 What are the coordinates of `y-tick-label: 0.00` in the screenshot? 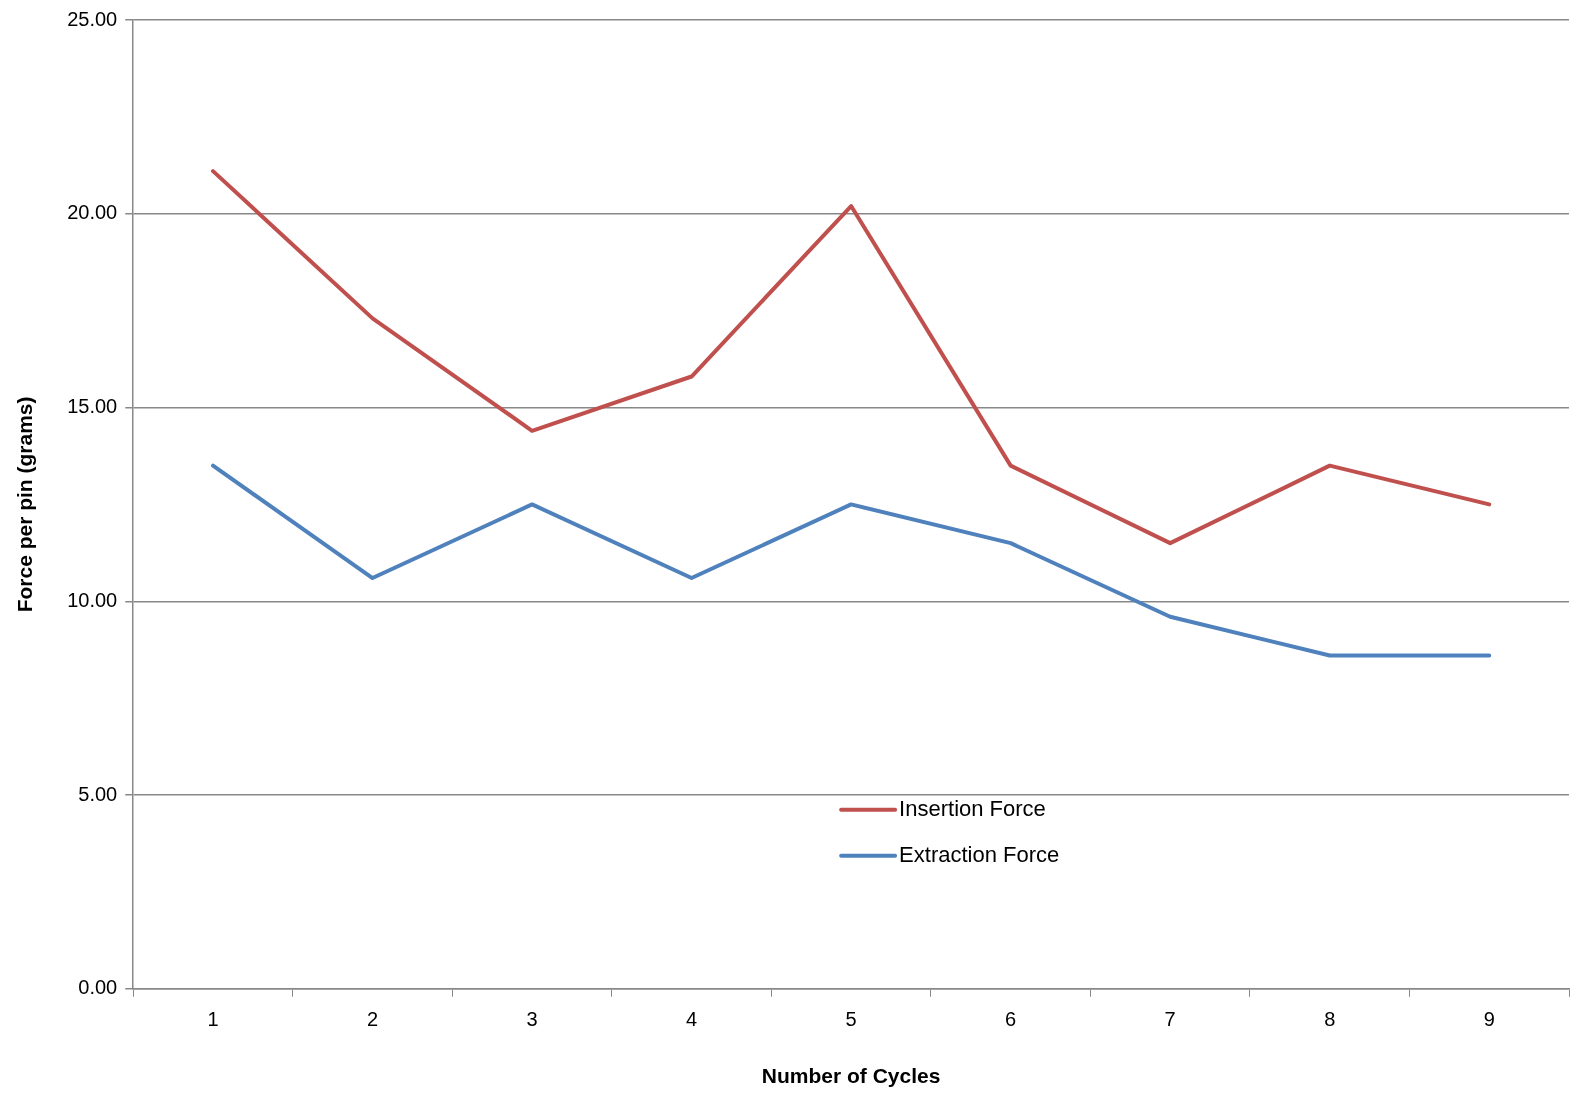 It's located at (98, 987).